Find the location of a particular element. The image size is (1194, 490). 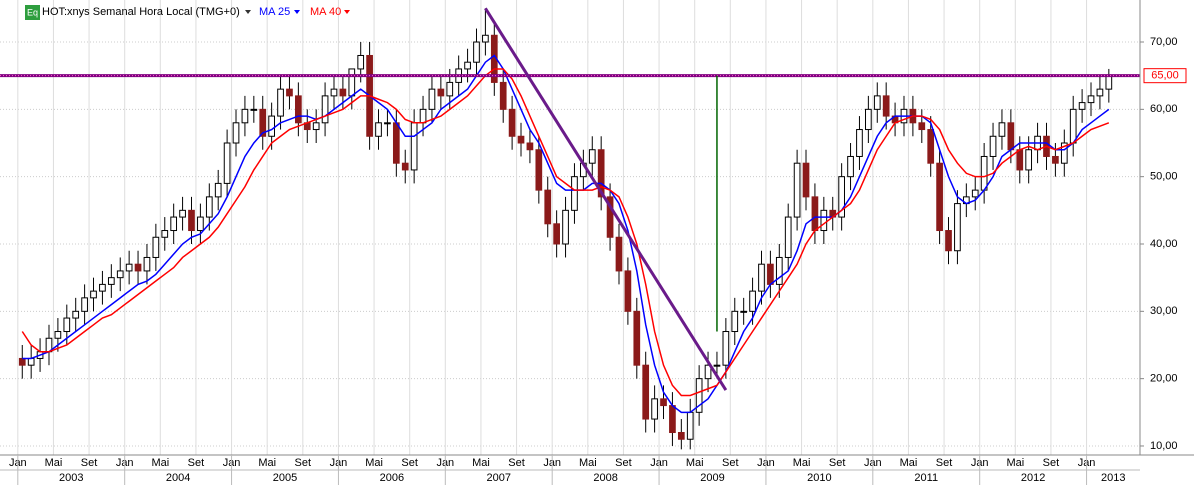

price-label: 65,00 is located at coordinates (1165, 76).